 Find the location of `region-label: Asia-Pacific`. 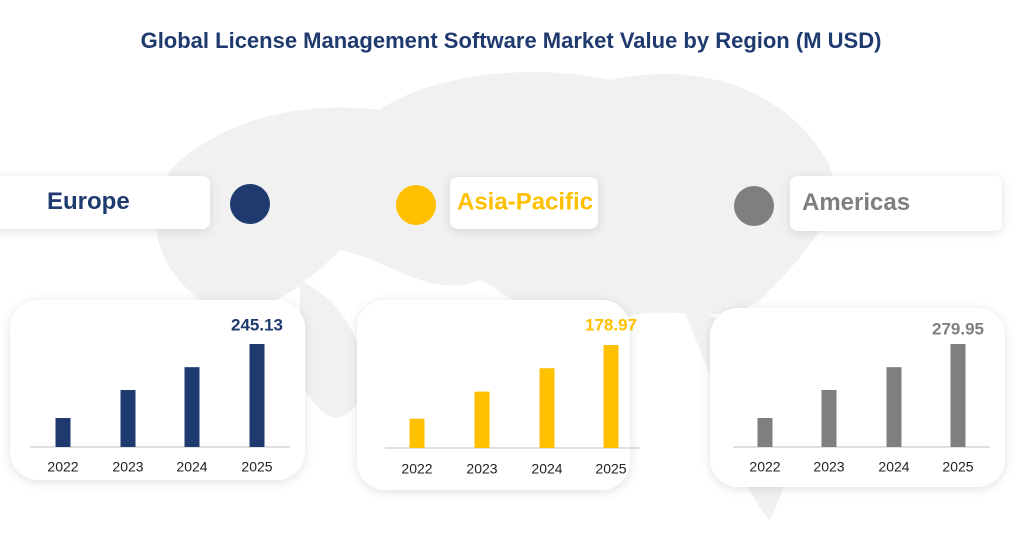

region-label: Asia-Pacific is located at coordinates (525, 201).